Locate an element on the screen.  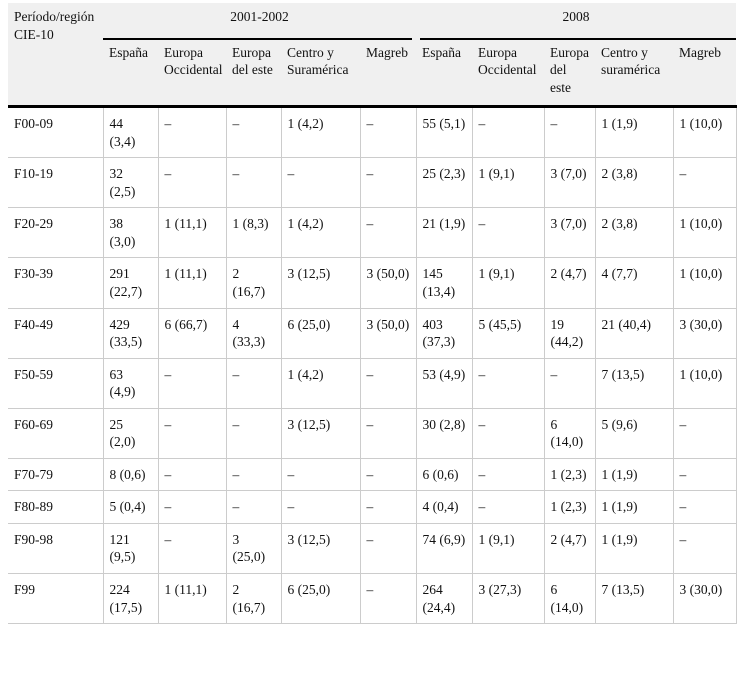
data-cell: 264 (24,4) is located at coordinates (444, 599).